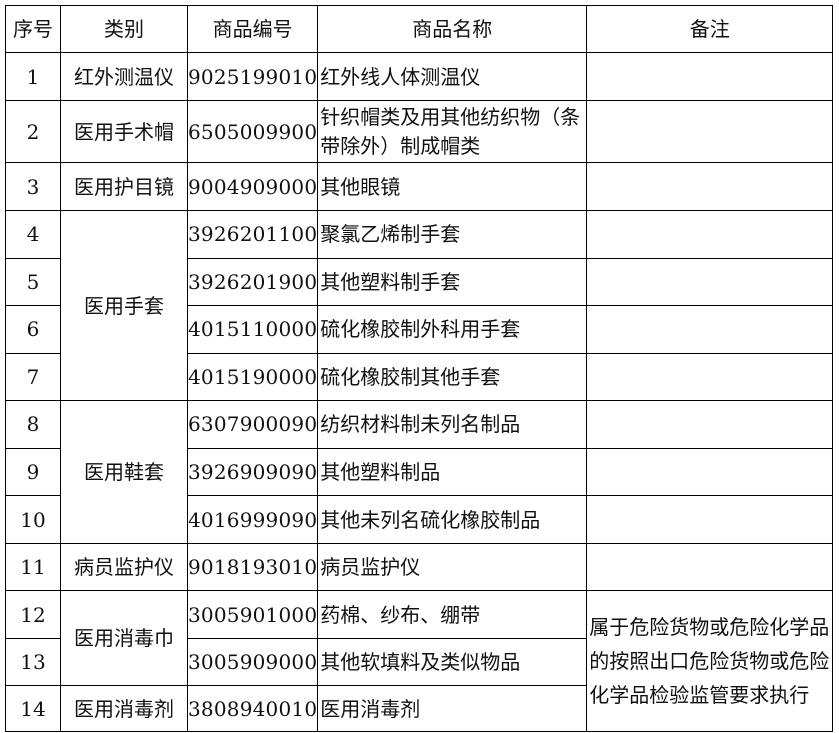 Image resolution: width=839 pixels, height=733 pixels. What do you see at coordinates (33, 567) in the screenshot?
I see `row-no: 11` at bounding box center [33, 567].